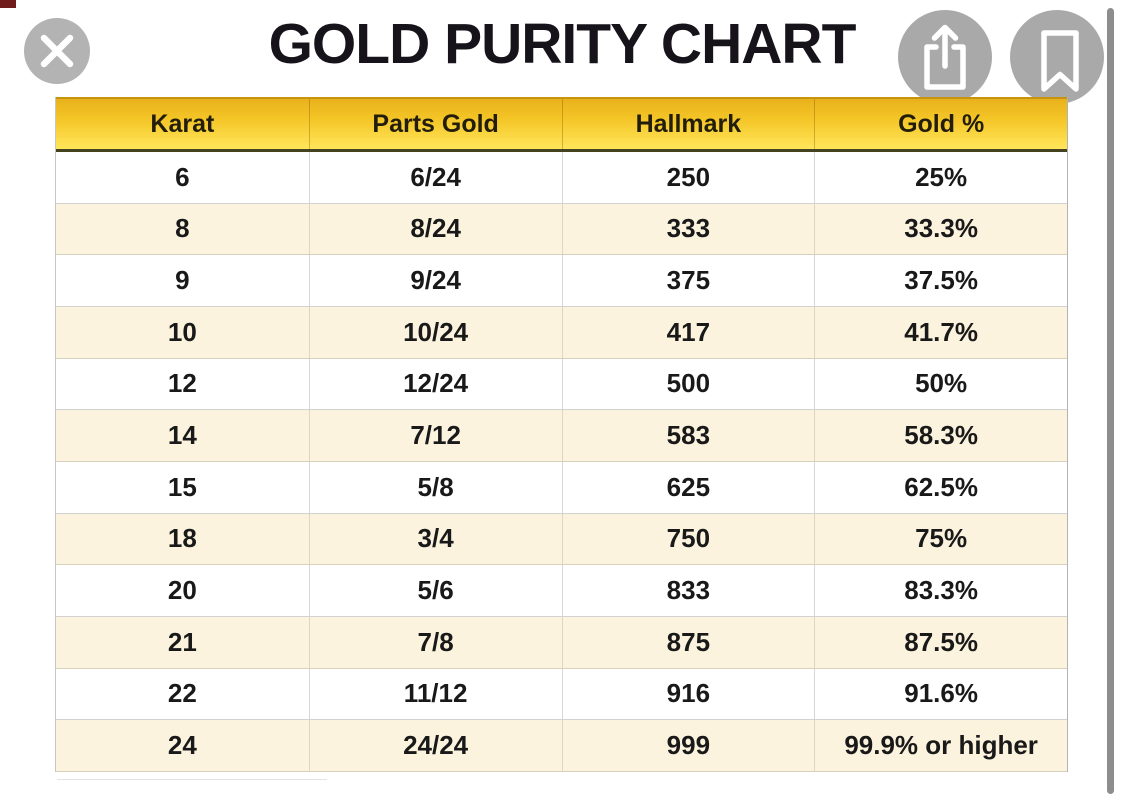  What do you see at coordinates (182, 228) in the screenshot?
I see `cell-karat: 8` at bounding box center [182, 228].